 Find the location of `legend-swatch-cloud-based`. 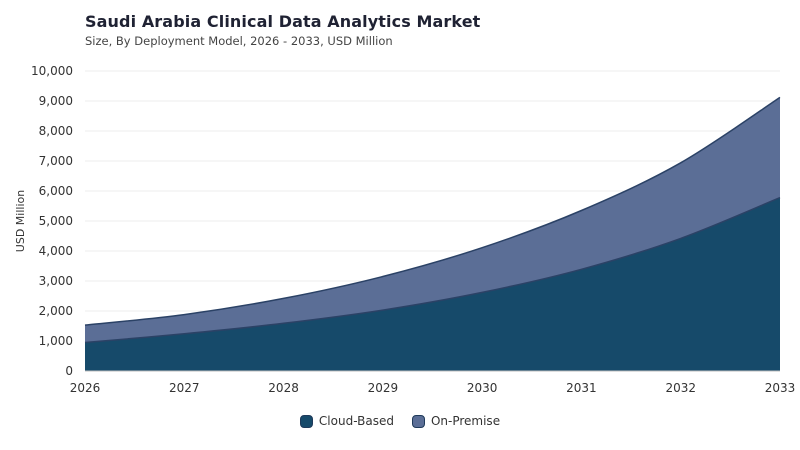

legend-swatch-cloud-based is located at coordinates (306, 421).